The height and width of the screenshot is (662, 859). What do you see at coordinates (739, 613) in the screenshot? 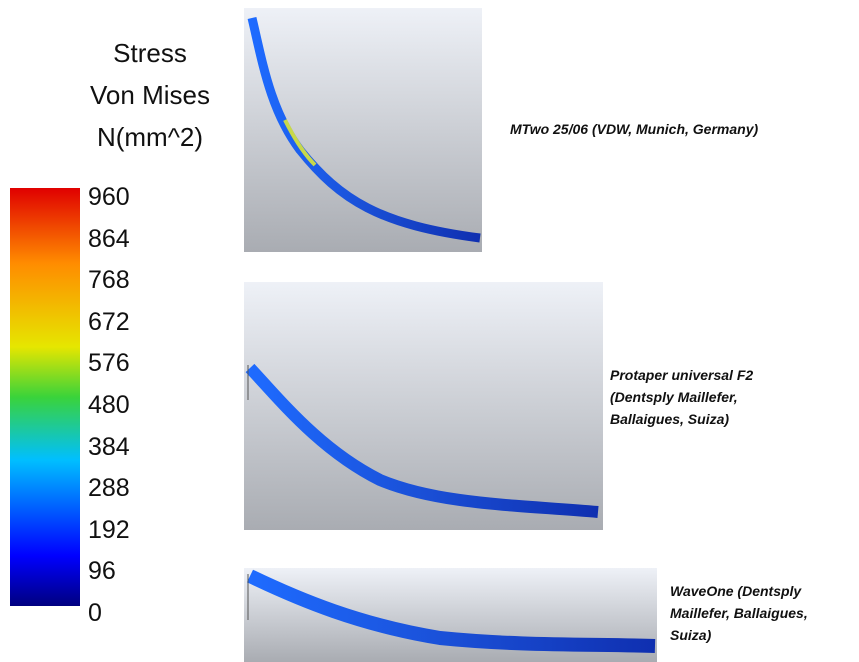
I see `caption: Maillefer, Ballaigues,` at bounding box center [739, 613].